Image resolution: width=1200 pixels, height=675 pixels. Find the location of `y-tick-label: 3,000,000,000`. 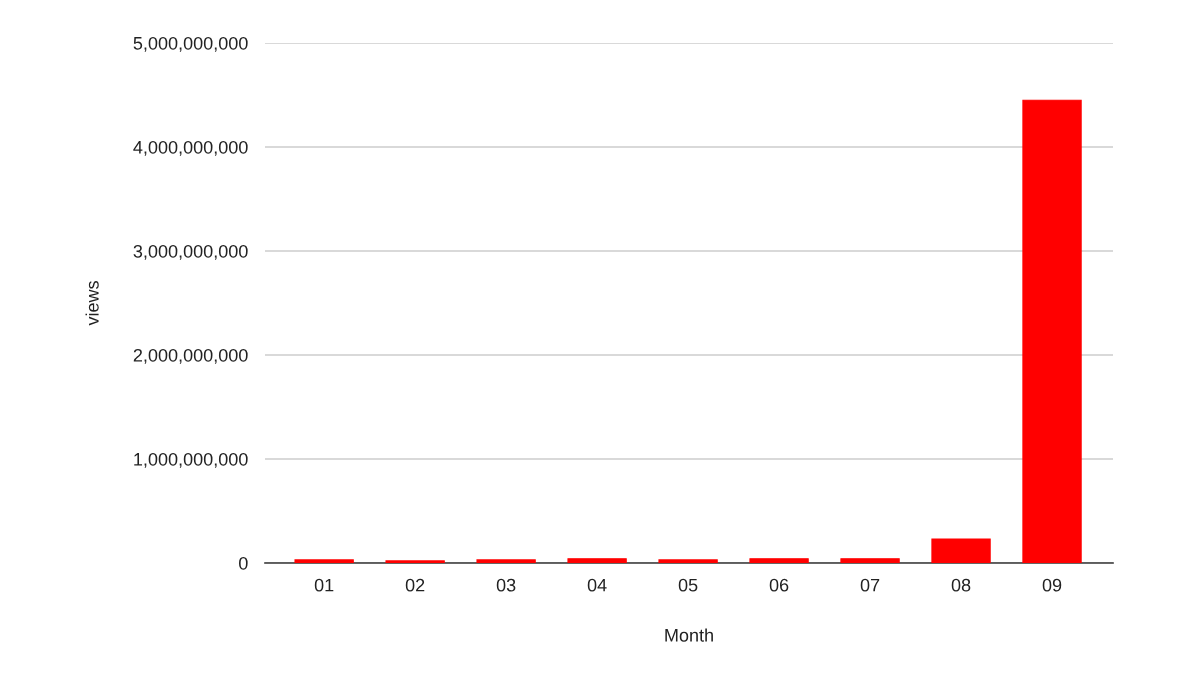

y-tick-label: 3,000,000,000 is located at coordinates (190, 252).